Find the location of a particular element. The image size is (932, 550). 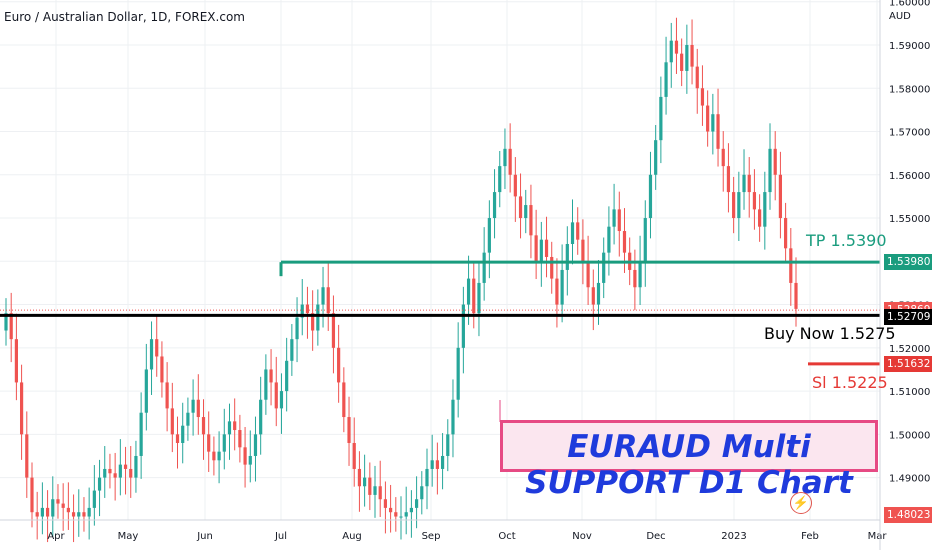

y-tick-label: 1.52000 is located at coordinates (909, 349).